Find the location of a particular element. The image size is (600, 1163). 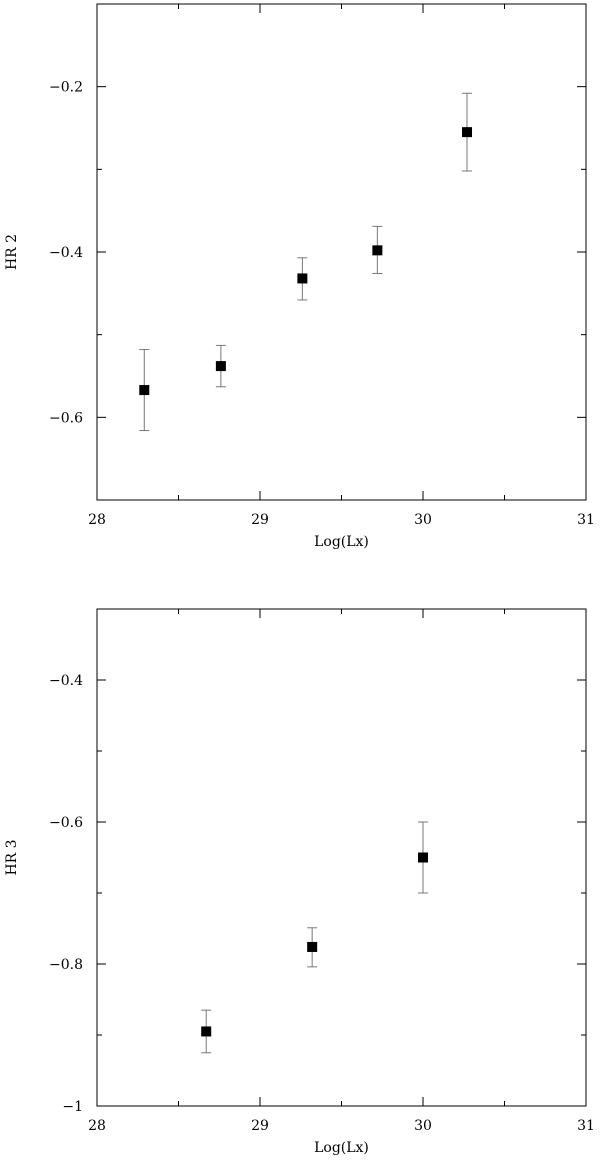

chart1-x-axis-title: Log(Lx) is located at coordinates (341, 1148).